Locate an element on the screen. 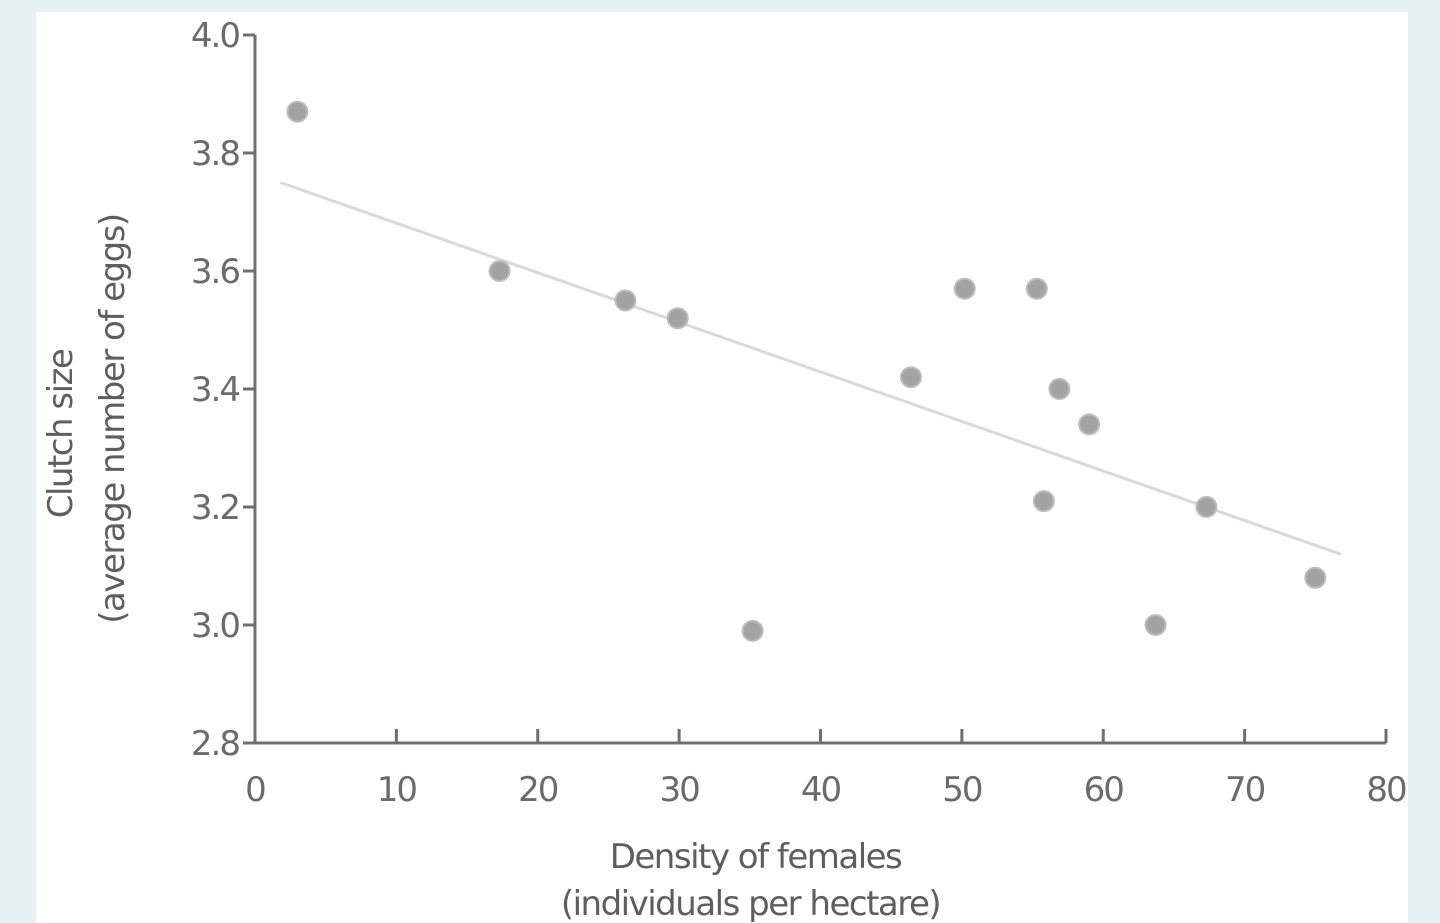  x-axis-title-line-1: Density of females is located at coordinates (756, 857).